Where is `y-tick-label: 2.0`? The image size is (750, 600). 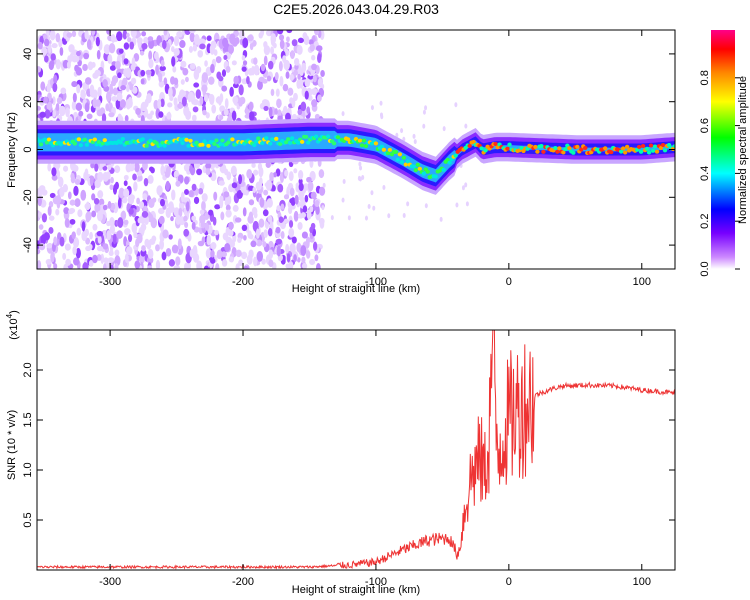
y-tick-label: 2.0 is located at coordinates (28, 369).